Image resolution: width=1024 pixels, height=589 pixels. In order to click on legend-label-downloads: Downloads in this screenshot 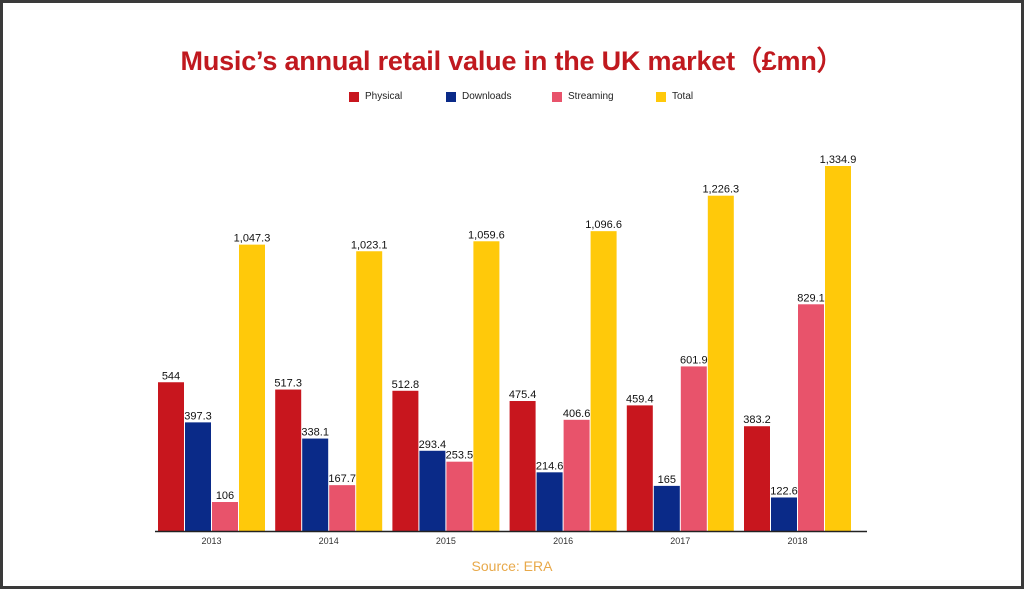, I will do `click(487, 96)`.